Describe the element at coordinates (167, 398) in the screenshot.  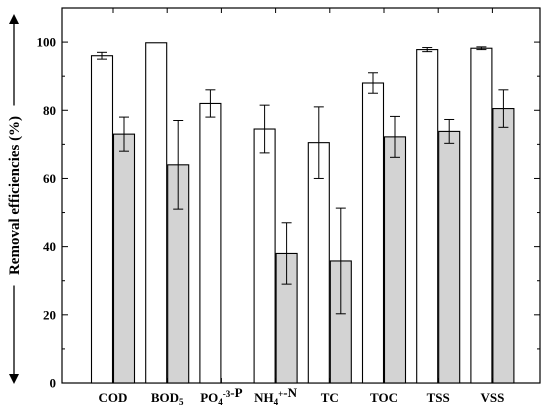
I see `x-category-label: BOD5` at that location.